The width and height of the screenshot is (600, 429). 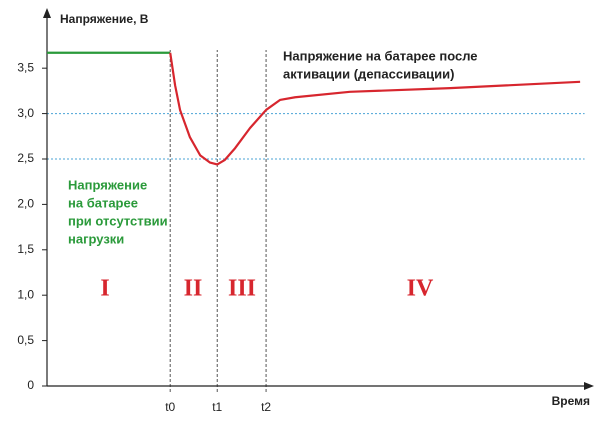 I want to click on y-axis-arrow, so click(x=47, y=13).